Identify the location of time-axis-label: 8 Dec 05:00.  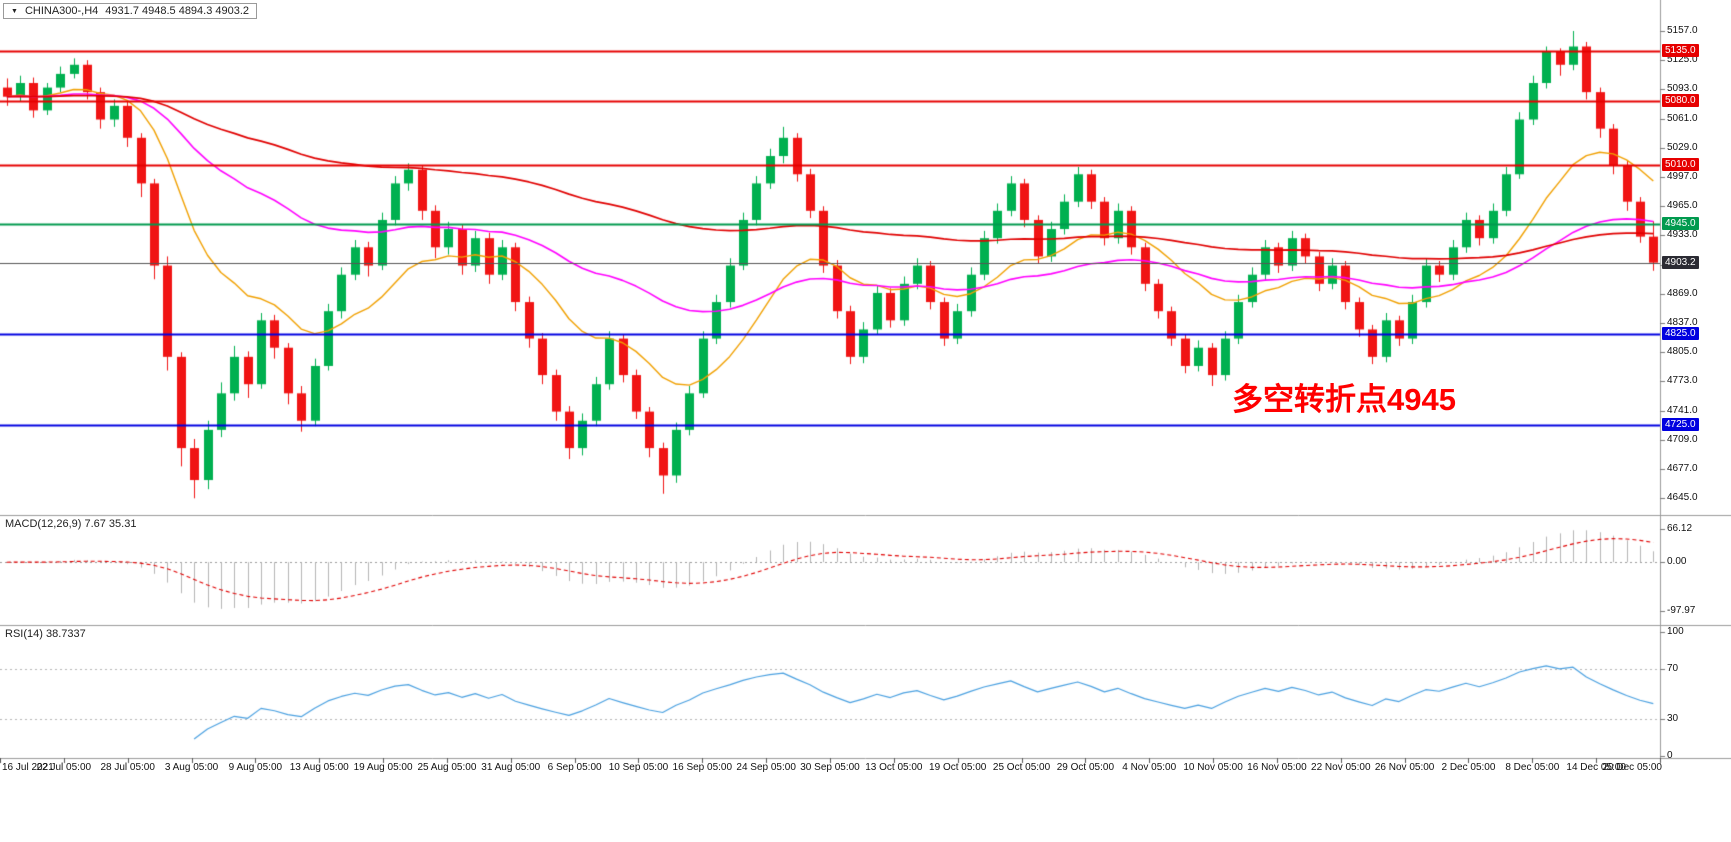
(1532, 767).